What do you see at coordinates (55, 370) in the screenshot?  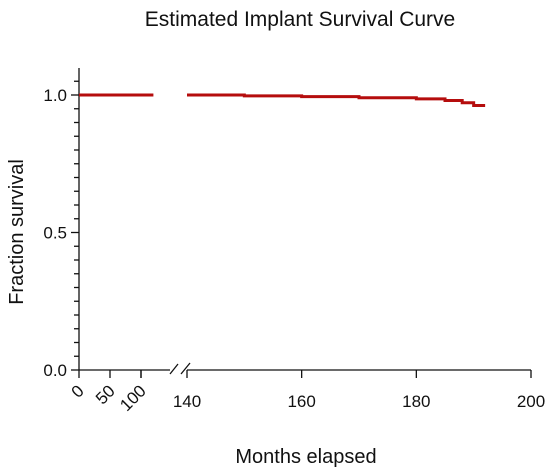 I see `y-tick-label: 0.0` at bounding box center [55, 370].